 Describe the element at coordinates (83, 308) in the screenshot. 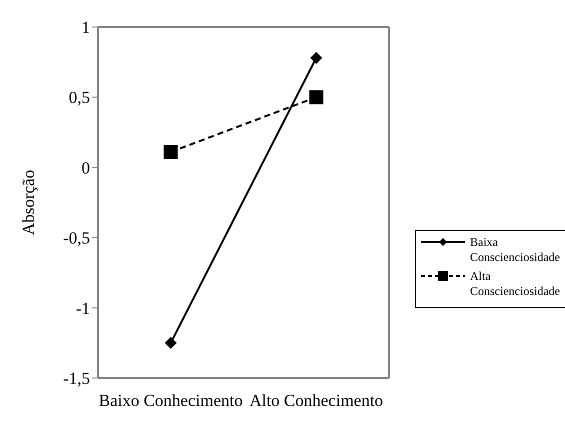

I see `y-tick-label: -1` at that location.